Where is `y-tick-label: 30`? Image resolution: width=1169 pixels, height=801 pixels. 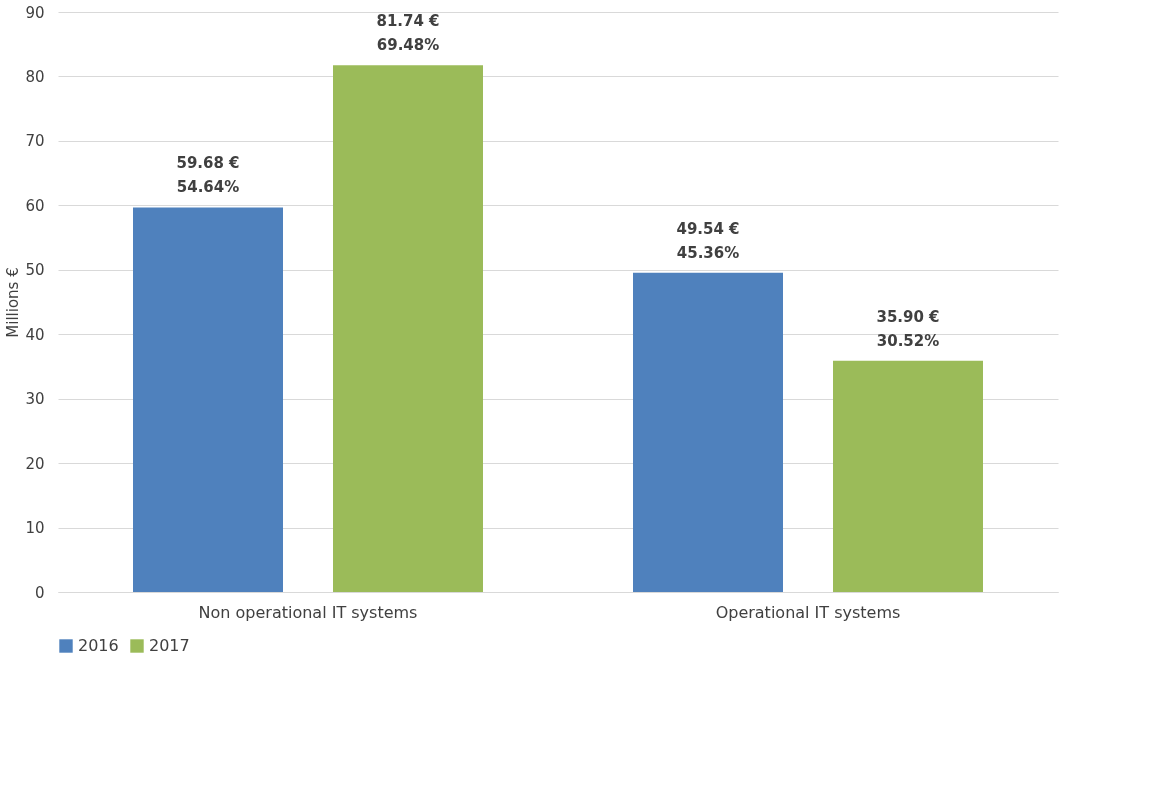 y-tick-label: 30 is located at coordinates (35, 399).